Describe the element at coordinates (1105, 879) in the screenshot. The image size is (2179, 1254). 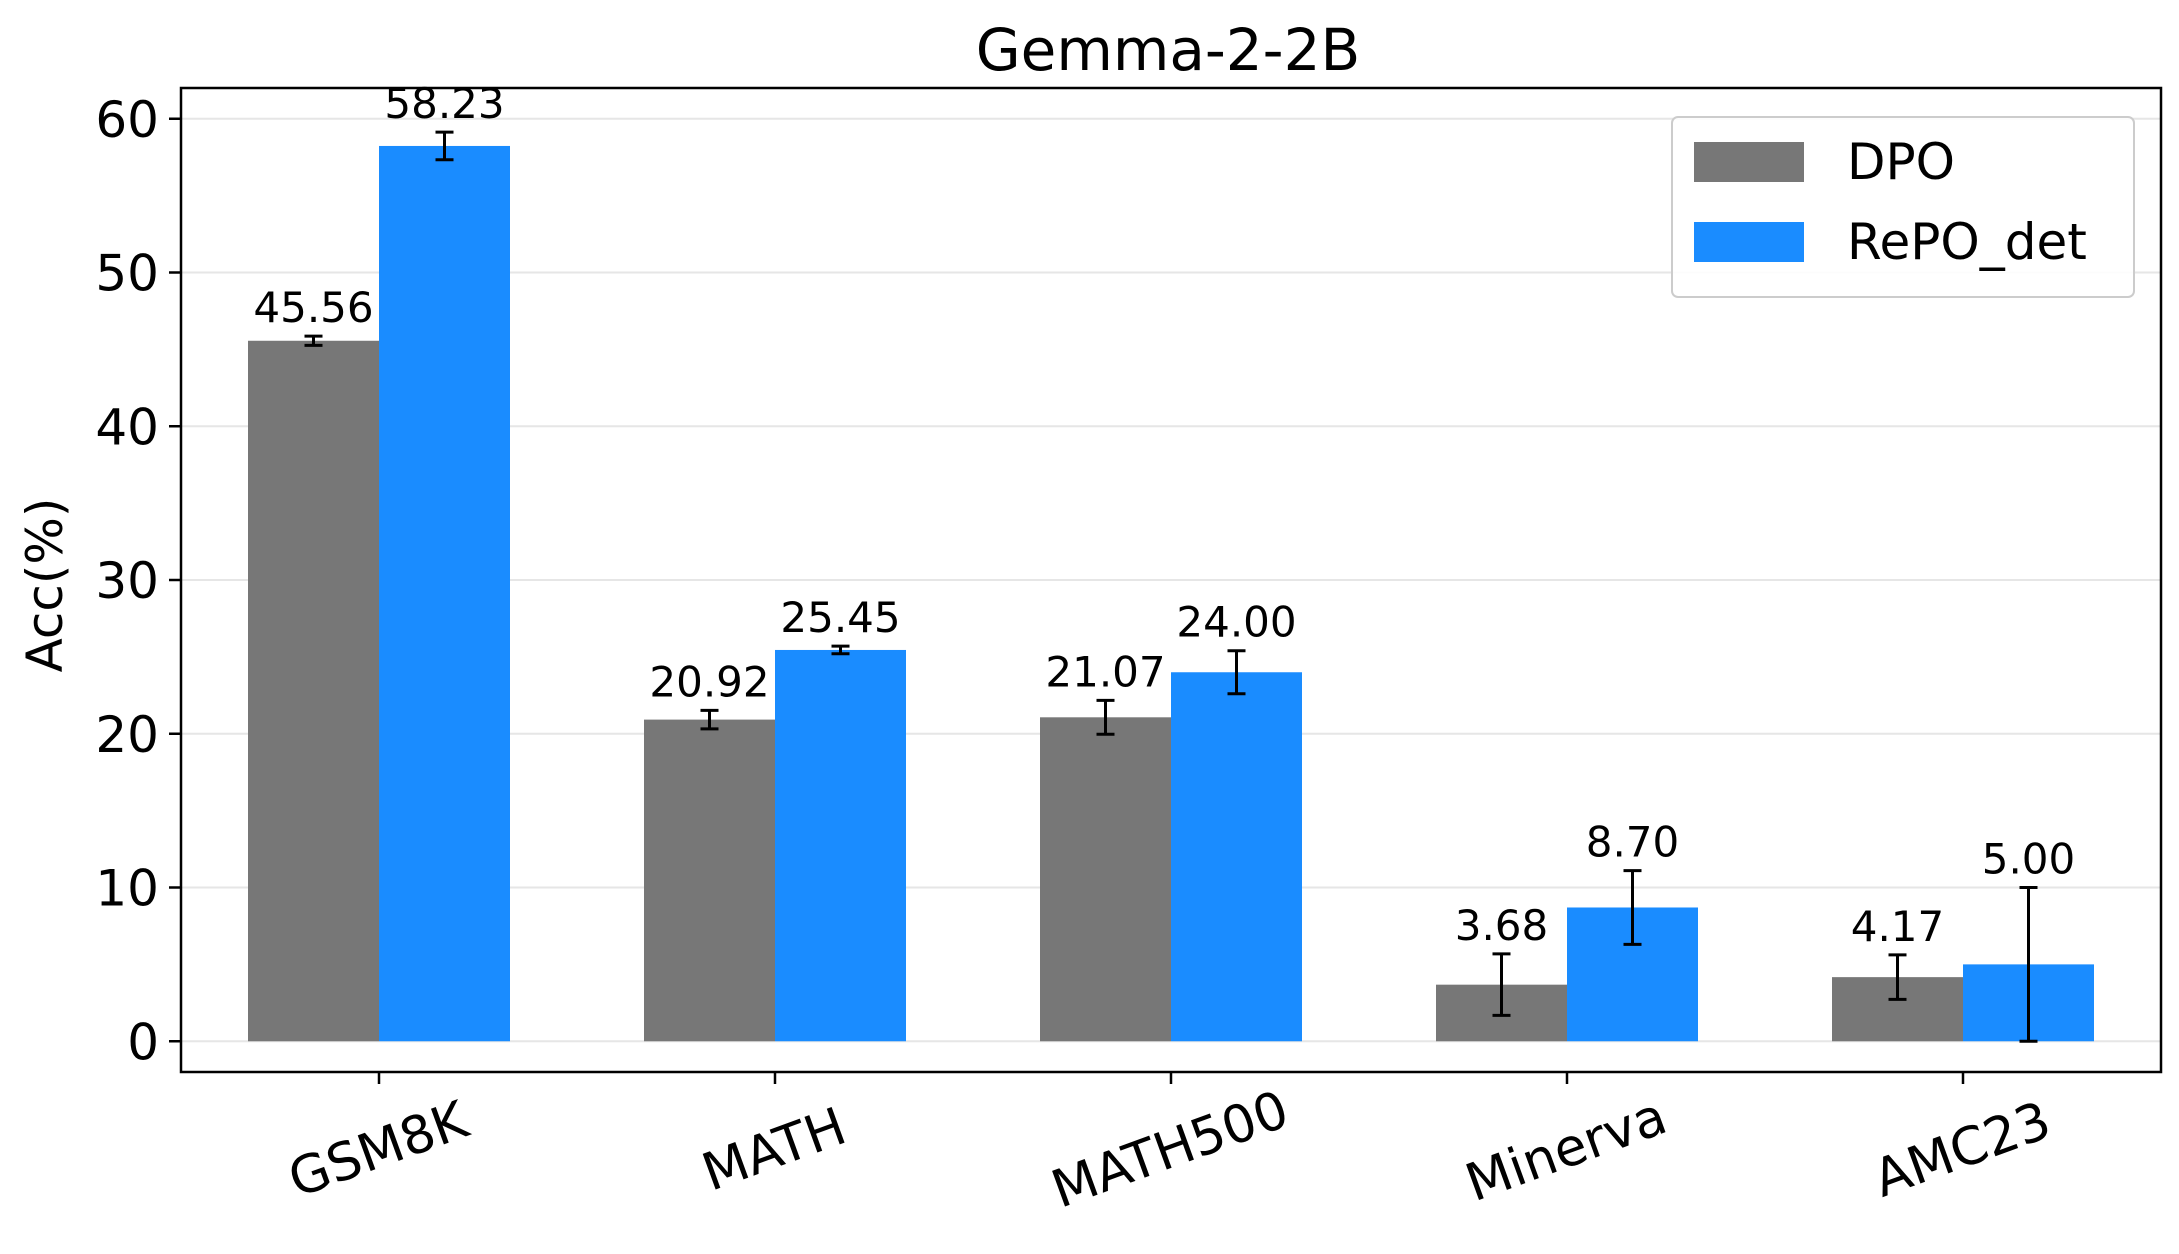
I see `bar-dpo-math500` at that location.